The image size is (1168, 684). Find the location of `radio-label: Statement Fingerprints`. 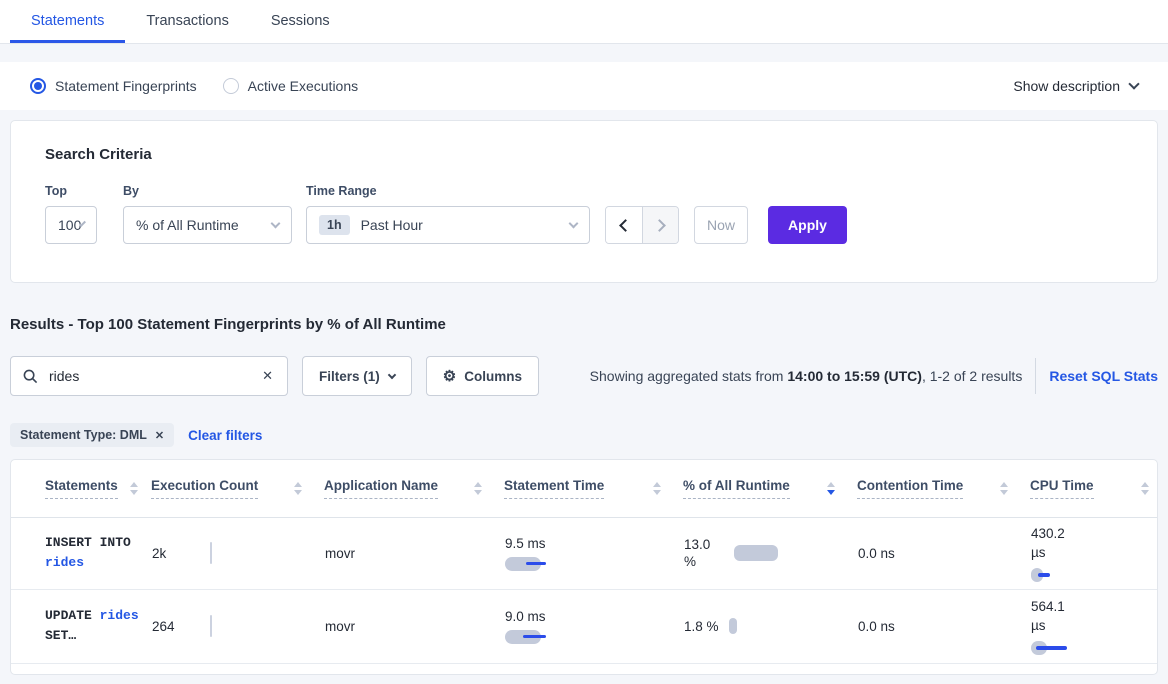

radio-label: Statement Fingerprints is located at coordinates (126, 86).